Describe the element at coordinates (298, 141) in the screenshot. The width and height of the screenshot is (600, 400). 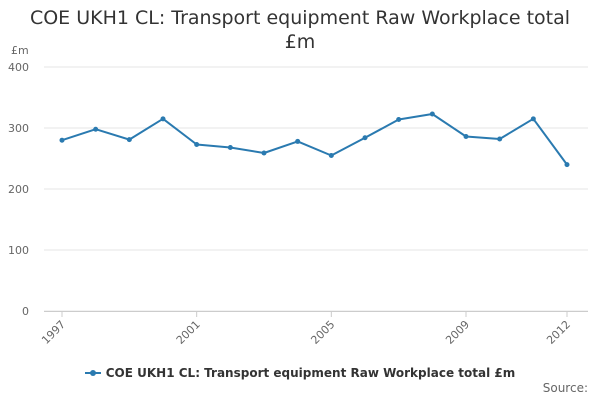
I see `data-point-2004` at that location.